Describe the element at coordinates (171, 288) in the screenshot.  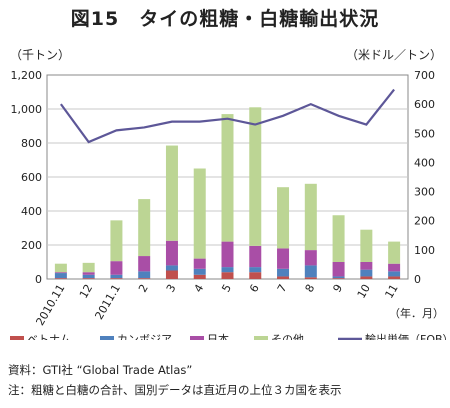
I see `x-tick-label: 3` at that location.